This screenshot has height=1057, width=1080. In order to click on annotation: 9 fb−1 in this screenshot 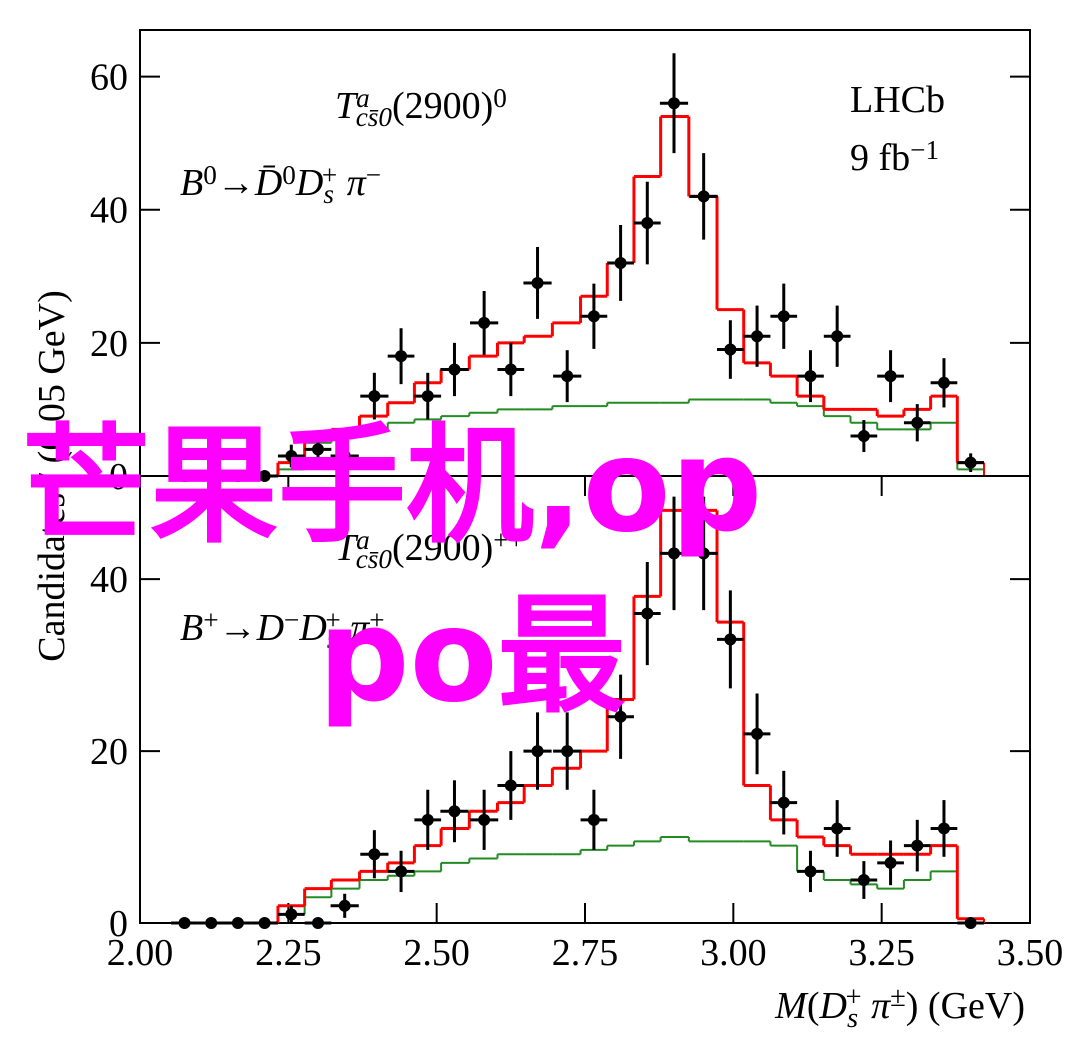, I will do `click(894, 157)`.